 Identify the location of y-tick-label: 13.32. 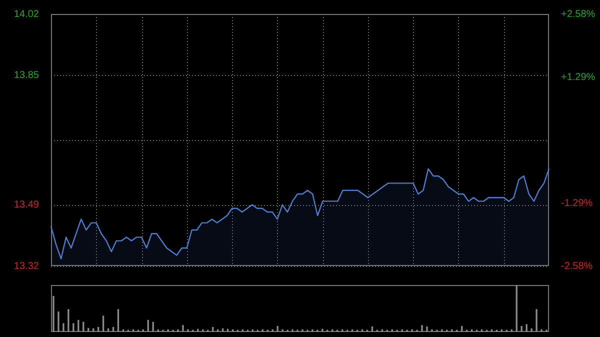
(27, 266).